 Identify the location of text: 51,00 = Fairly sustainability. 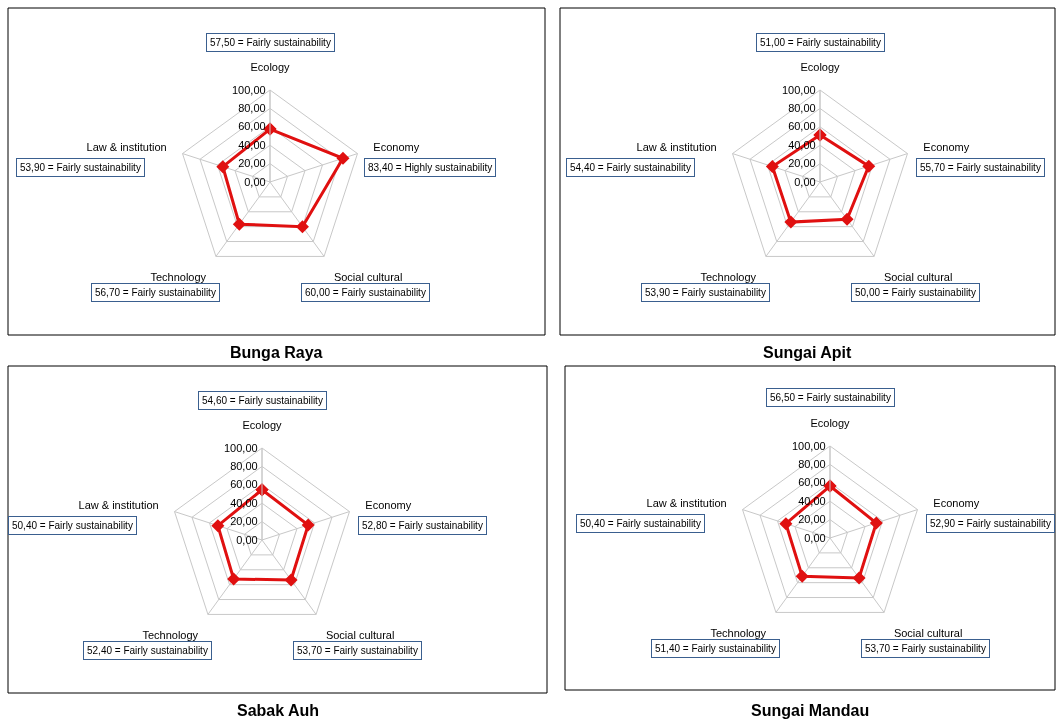
(820, 42).